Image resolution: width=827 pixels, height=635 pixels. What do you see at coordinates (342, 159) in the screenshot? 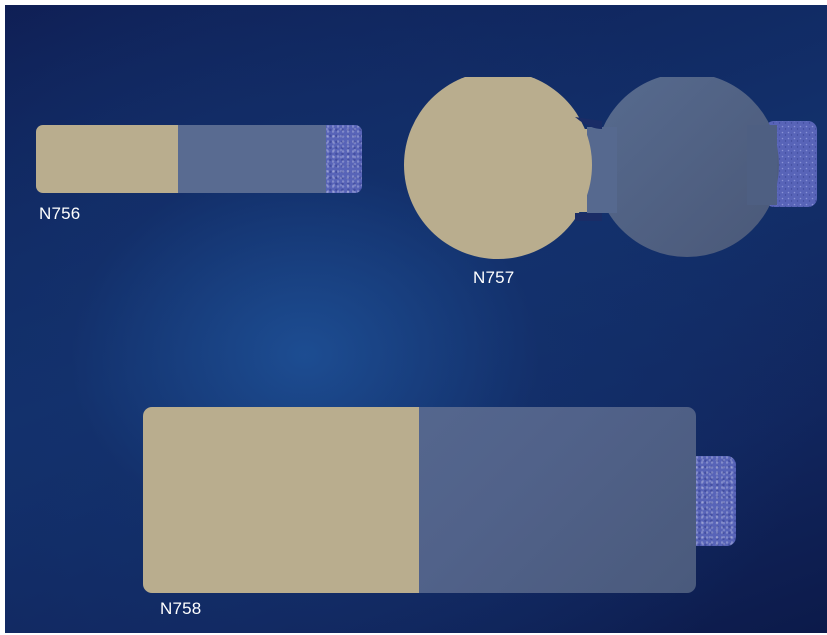
I see `tab-n756` at bounding box center [342, 159].